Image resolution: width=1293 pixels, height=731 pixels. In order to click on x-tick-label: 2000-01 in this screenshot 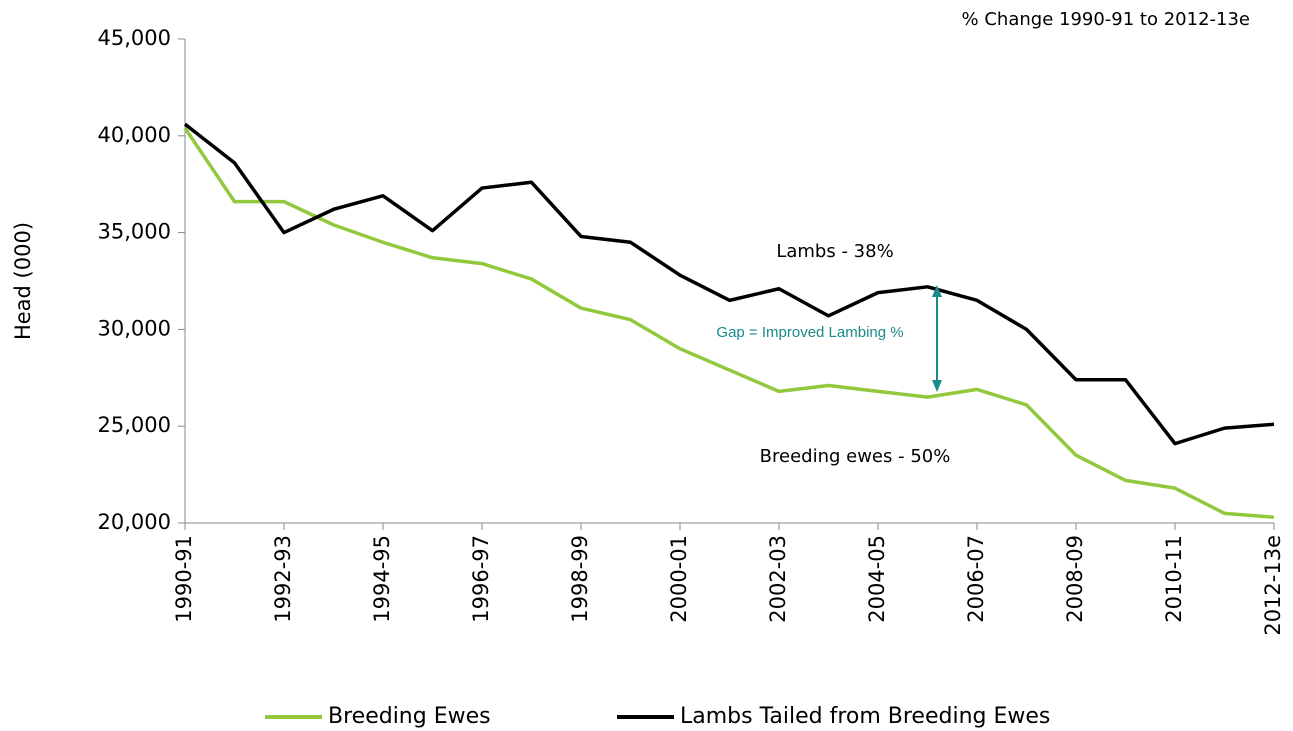, I will do `click(679, 579)`.